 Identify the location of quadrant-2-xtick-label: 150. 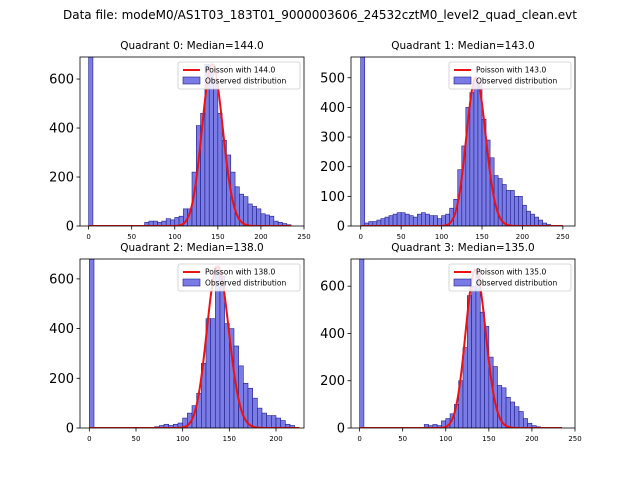
(229, 439).